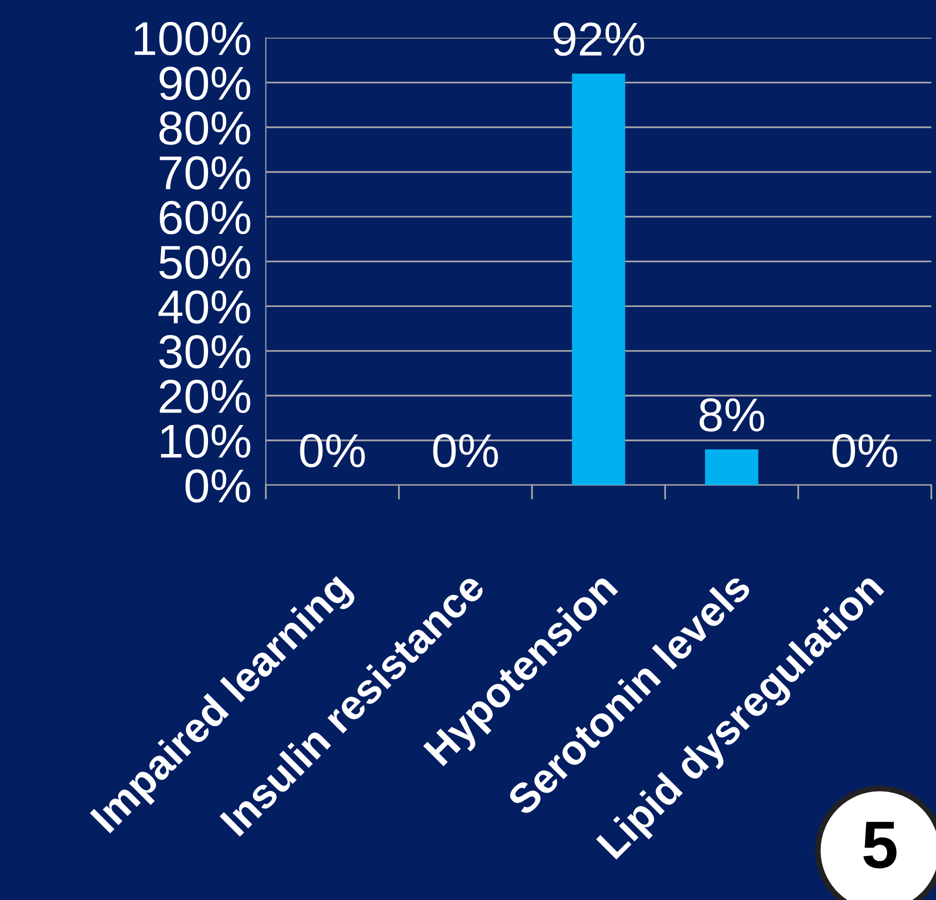  Describe the element at coordinates (204, 263) in the screenshot. I see `y-tick-label: 50%` at that location.